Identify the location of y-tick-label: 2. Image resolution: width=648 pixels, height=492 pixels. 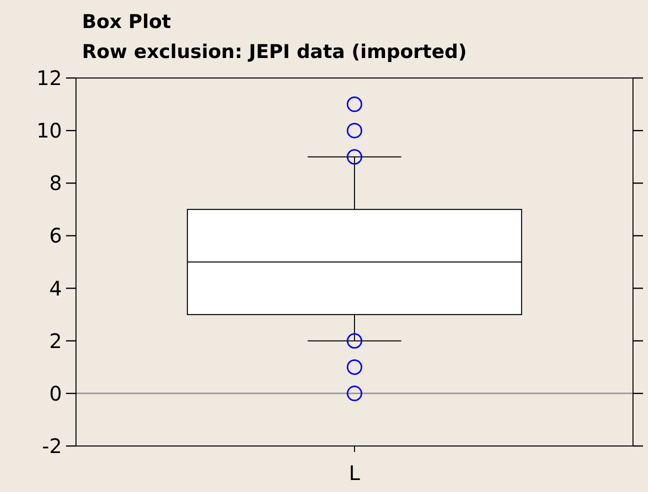
(55, 340).